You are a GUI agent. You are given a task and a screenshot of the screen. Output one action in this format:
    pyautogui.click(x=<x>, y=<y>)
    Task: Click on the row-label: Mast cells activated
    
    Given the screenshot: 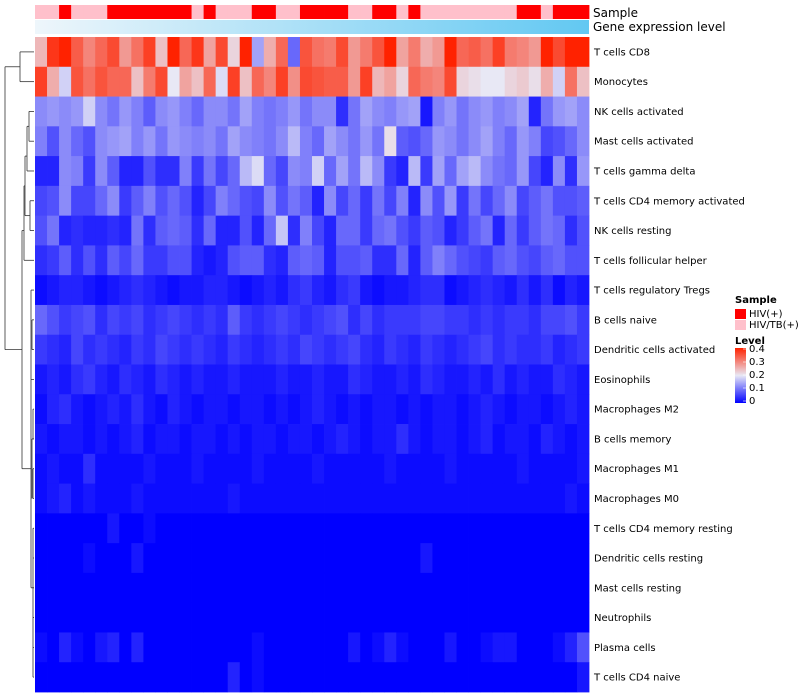 What is the action you would take?
    pyautogui.click(x=643, y=142)
    